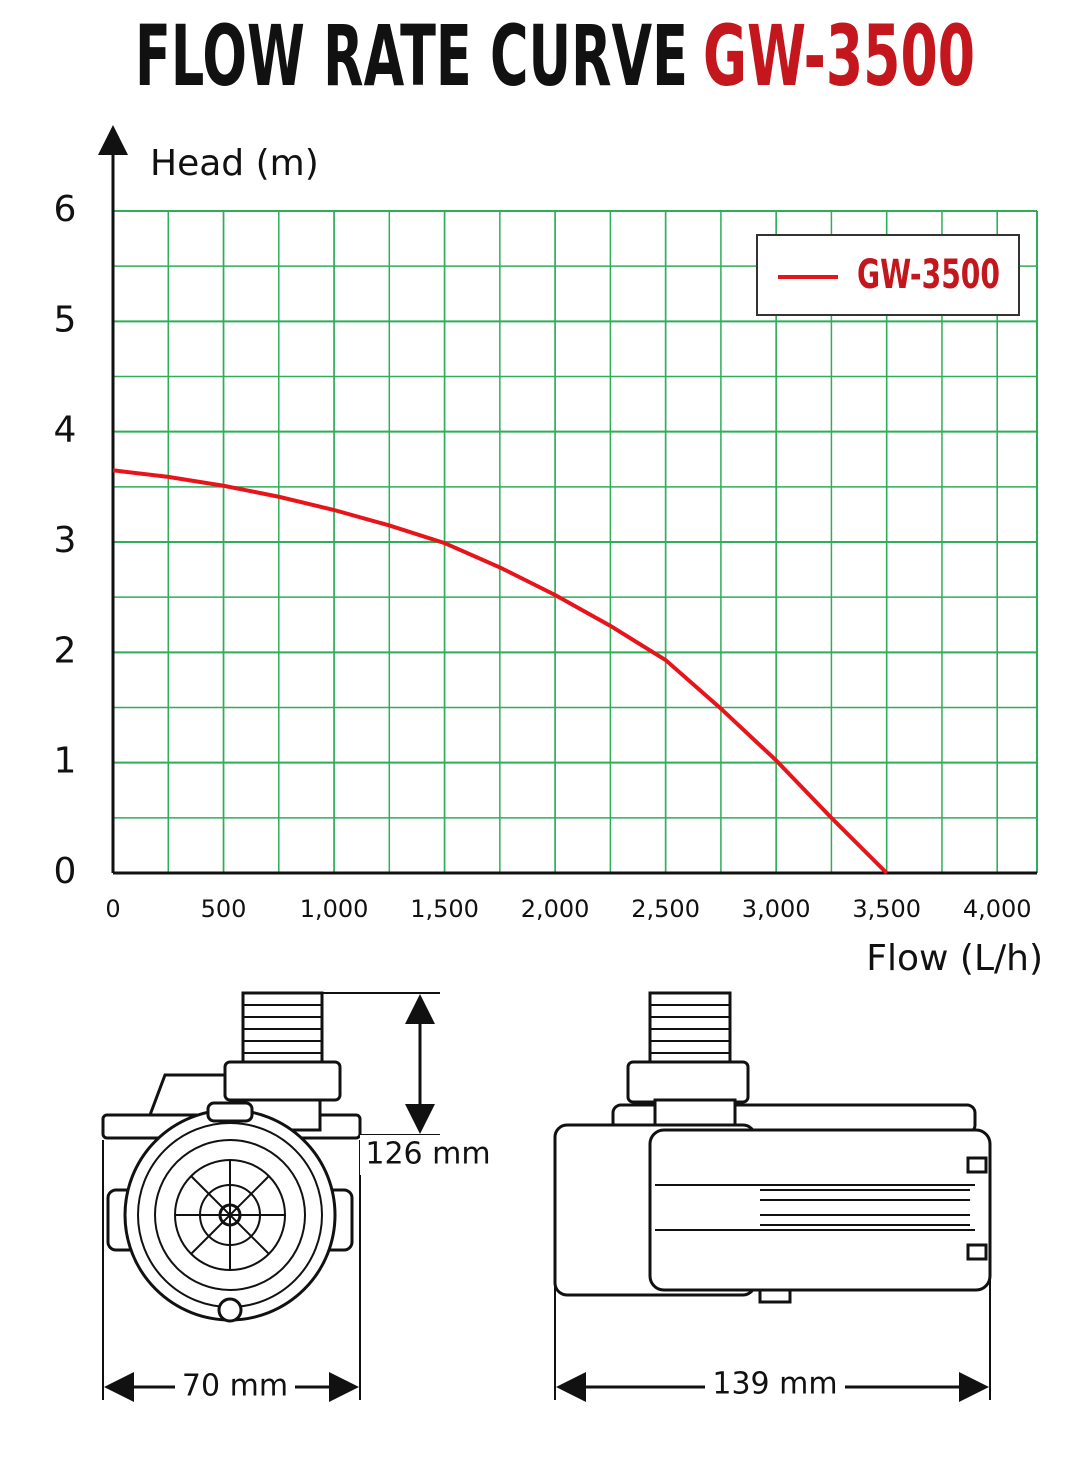  What do you see at coordinates (555, 909) in the screenshot?
I see `x-tick-label: 2,000` at bounding box center [555, 909].